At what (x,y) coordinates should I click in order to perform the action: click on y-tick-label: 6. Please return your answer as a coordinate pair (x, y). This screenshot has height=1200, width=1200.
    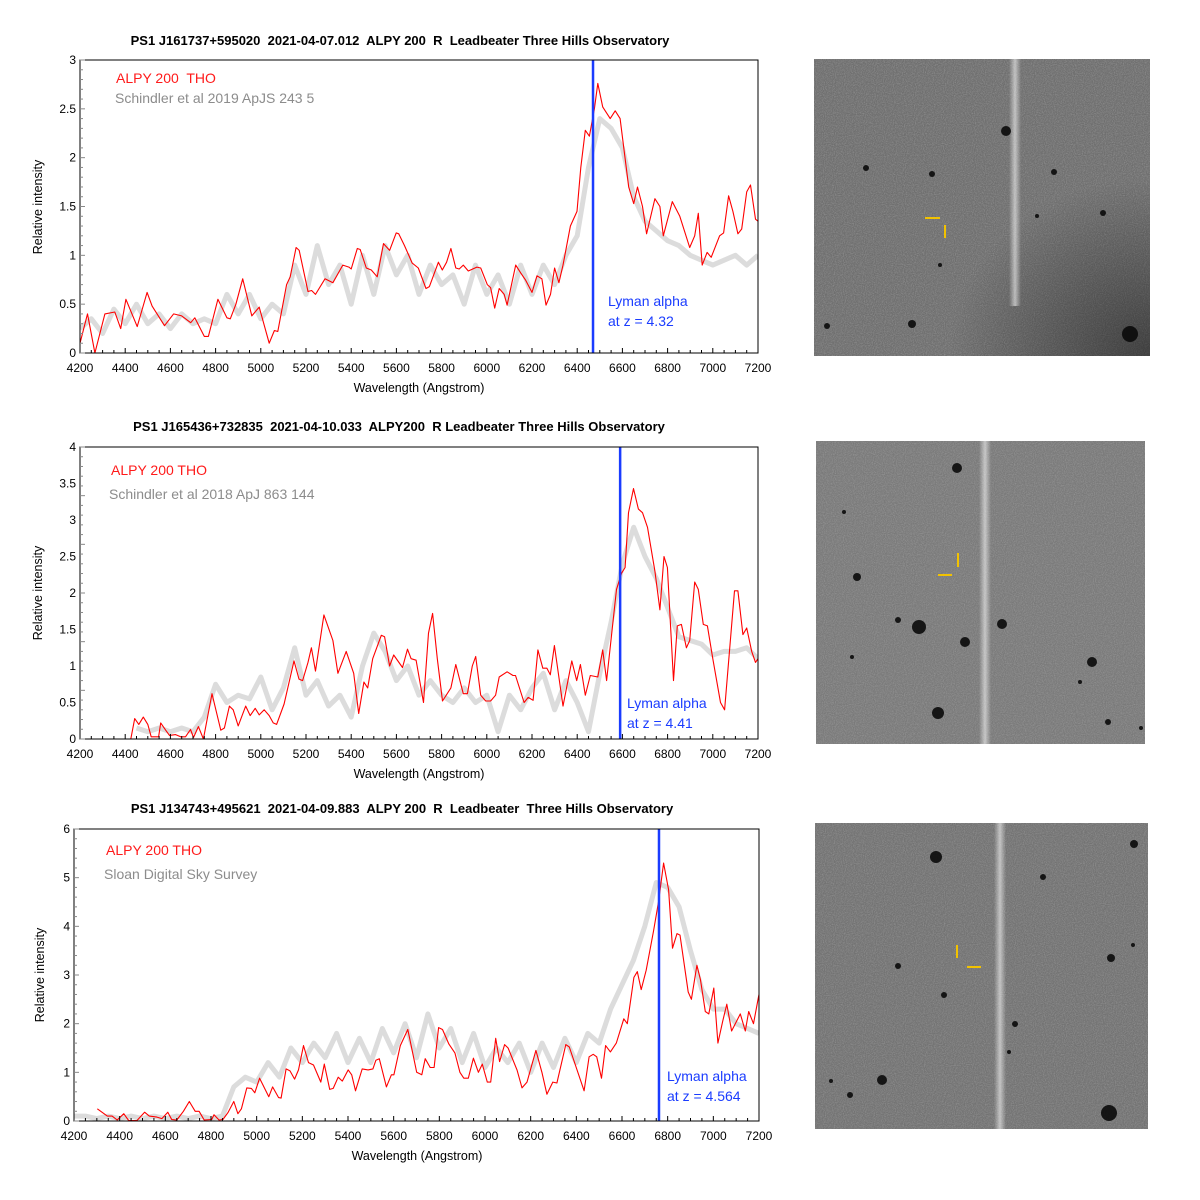
    Looking at the image, I should click on (66, 829).